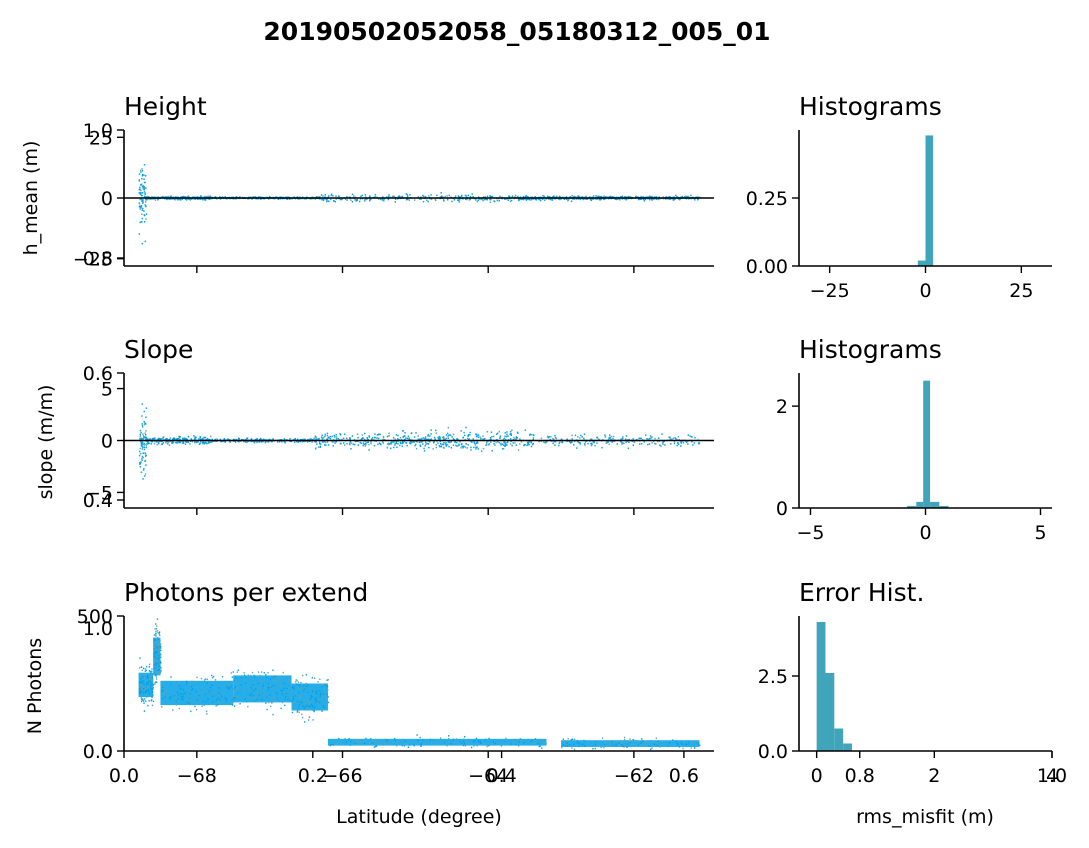 The width and height of the screenshot is (1089, 848). What do you see at coordinates (374, 425) in the screenshot?
I see `panel-slope: Slope slope (m/m) 50−50.60.4` at bounding box center [374, 425].